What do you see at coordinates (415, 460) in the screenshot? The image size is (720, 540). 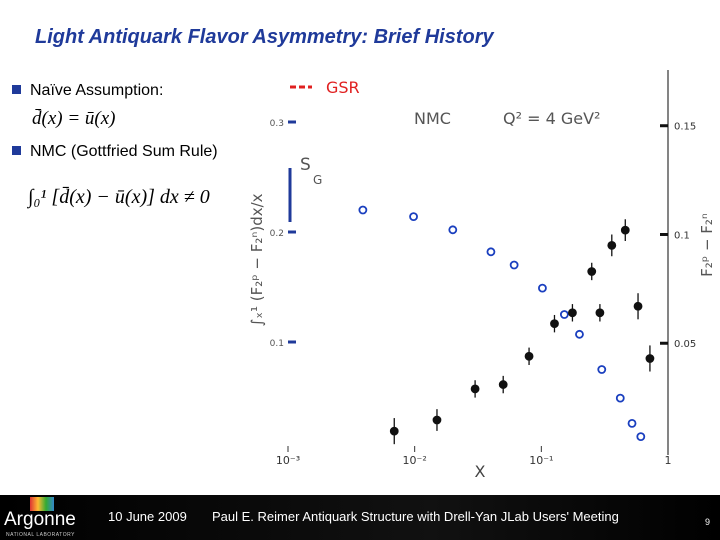 I see `x-tick-label: 10⁻²` at bounding box center [415, 460].